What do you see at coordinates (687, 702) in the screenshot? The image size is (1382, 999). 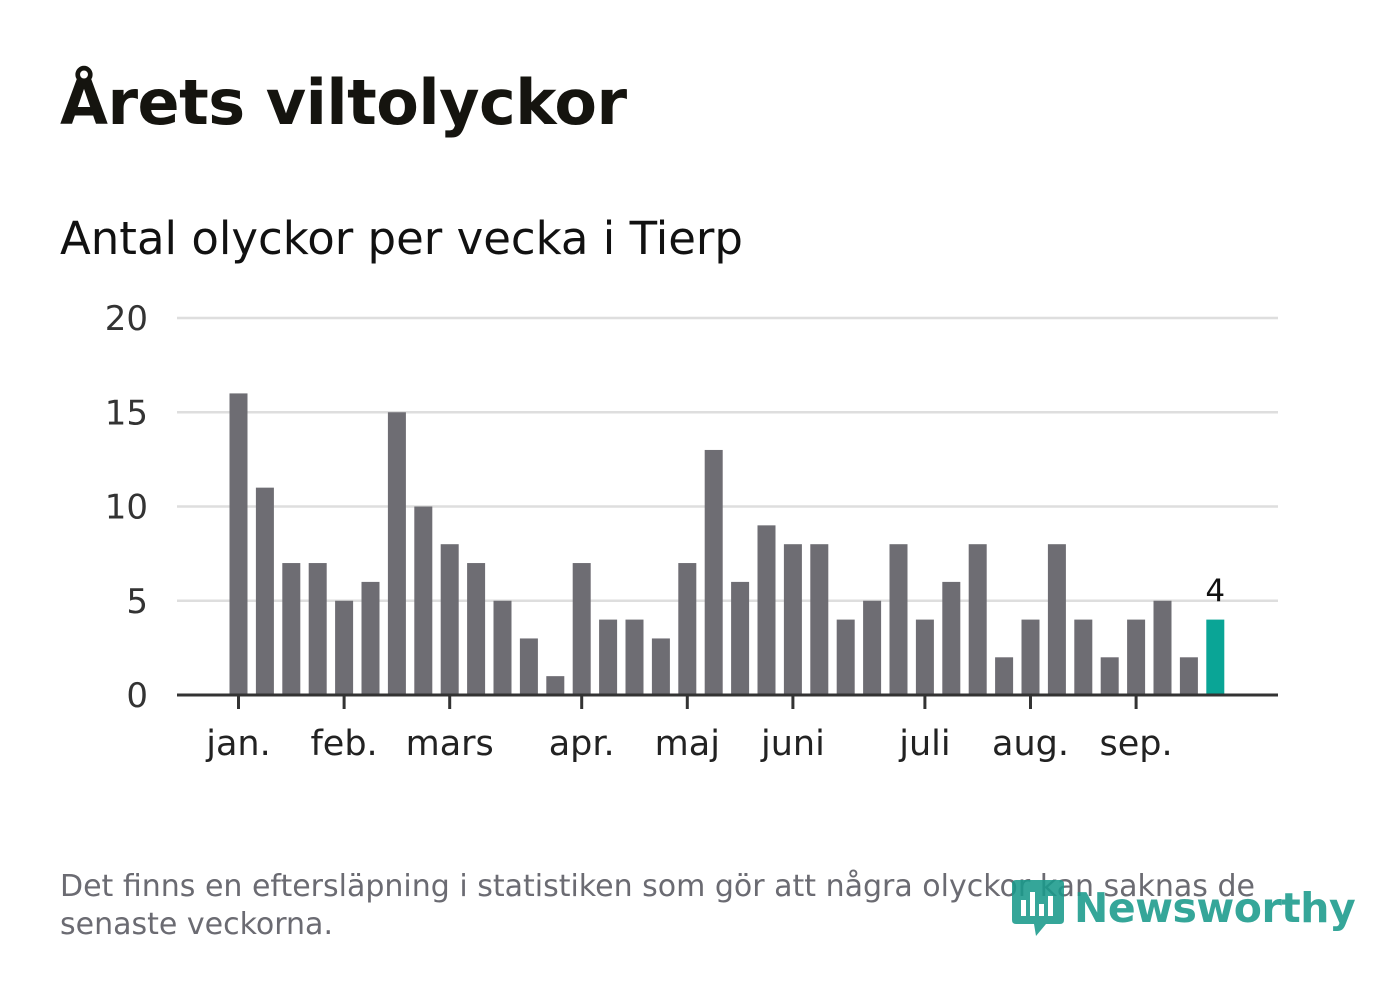 I see `x-axis-ticks` at bounding box center [687, 702].